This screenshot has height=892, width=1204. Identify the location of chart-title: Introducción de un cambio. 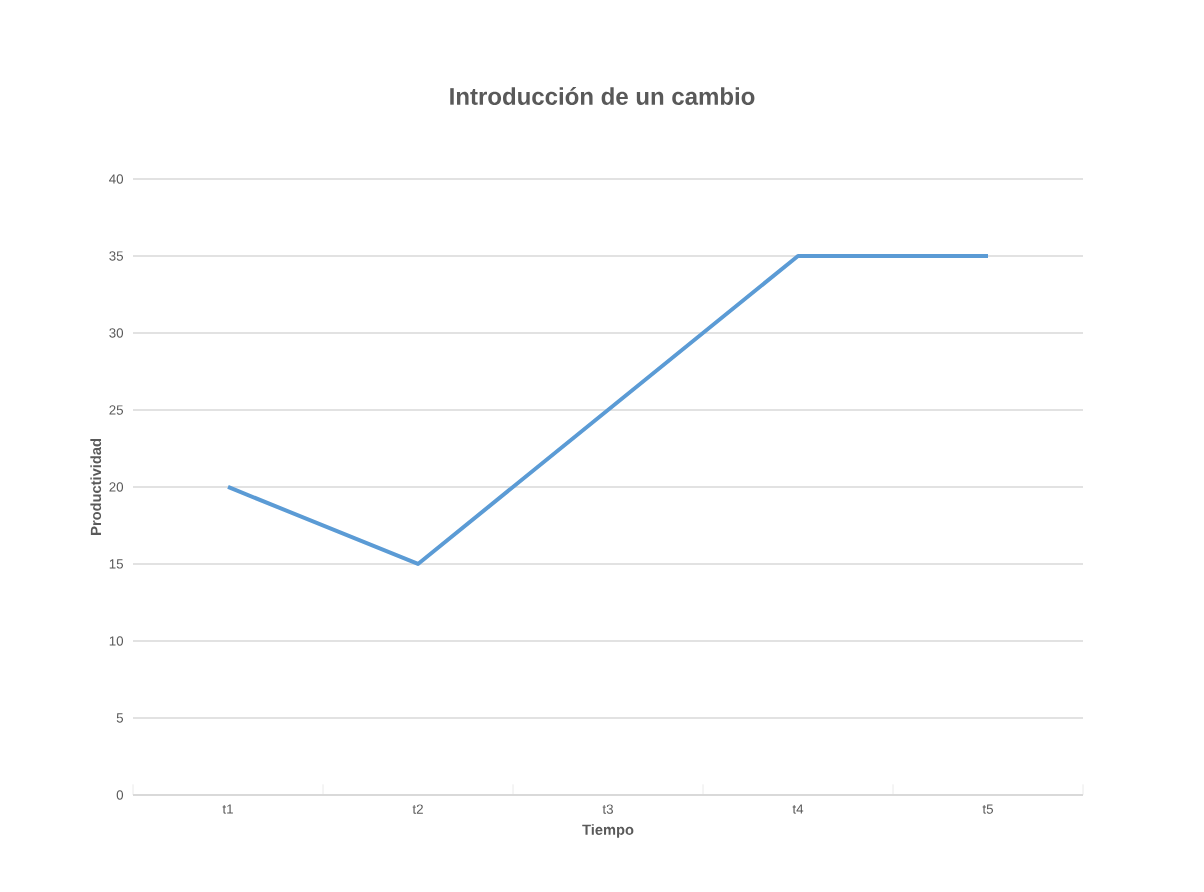
(602, 96).